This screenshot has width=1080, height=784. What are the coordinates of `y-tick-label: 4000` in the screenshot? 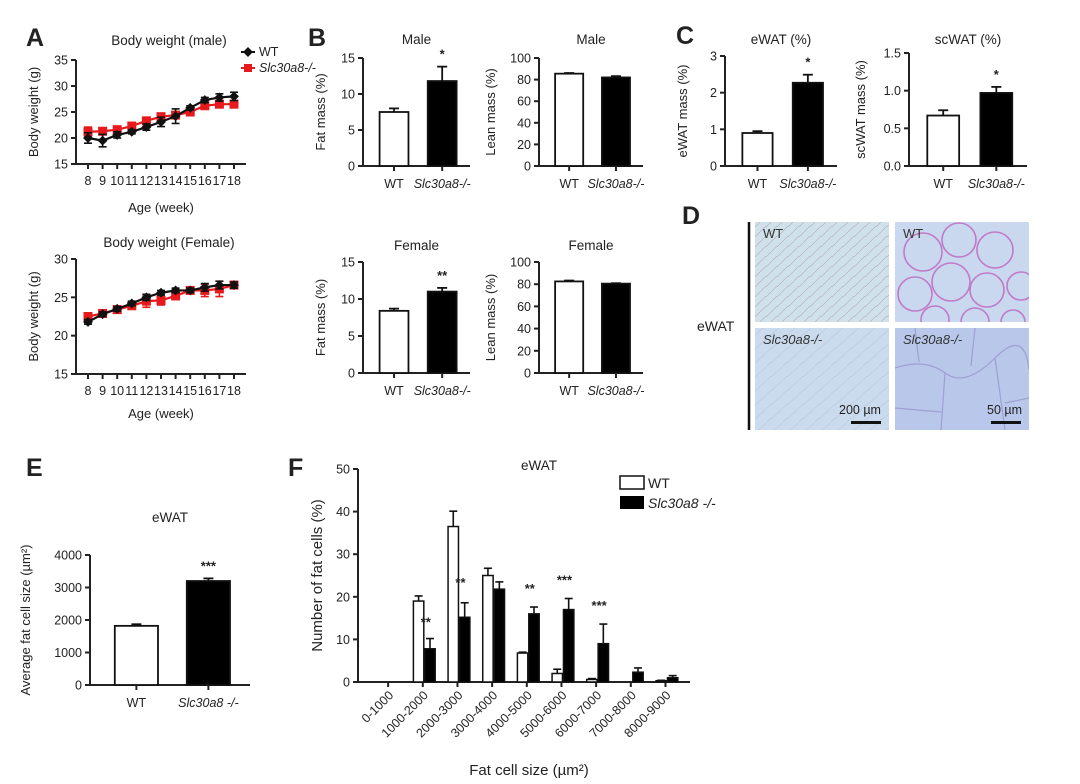 It's located at (68, 556).